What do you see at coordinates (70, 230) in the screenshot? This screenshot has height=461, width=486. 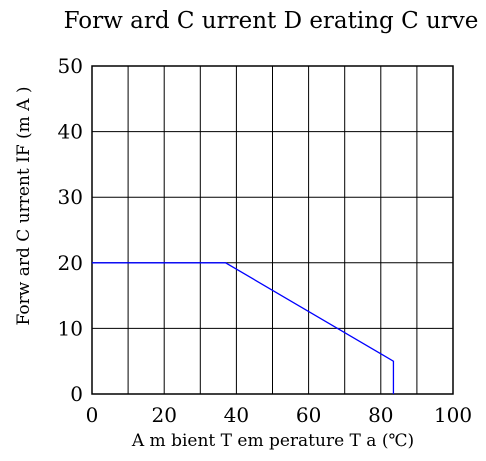 I see `y-tick-labels: 0 10 20 30 40 50` at bounding box center [70, 230].